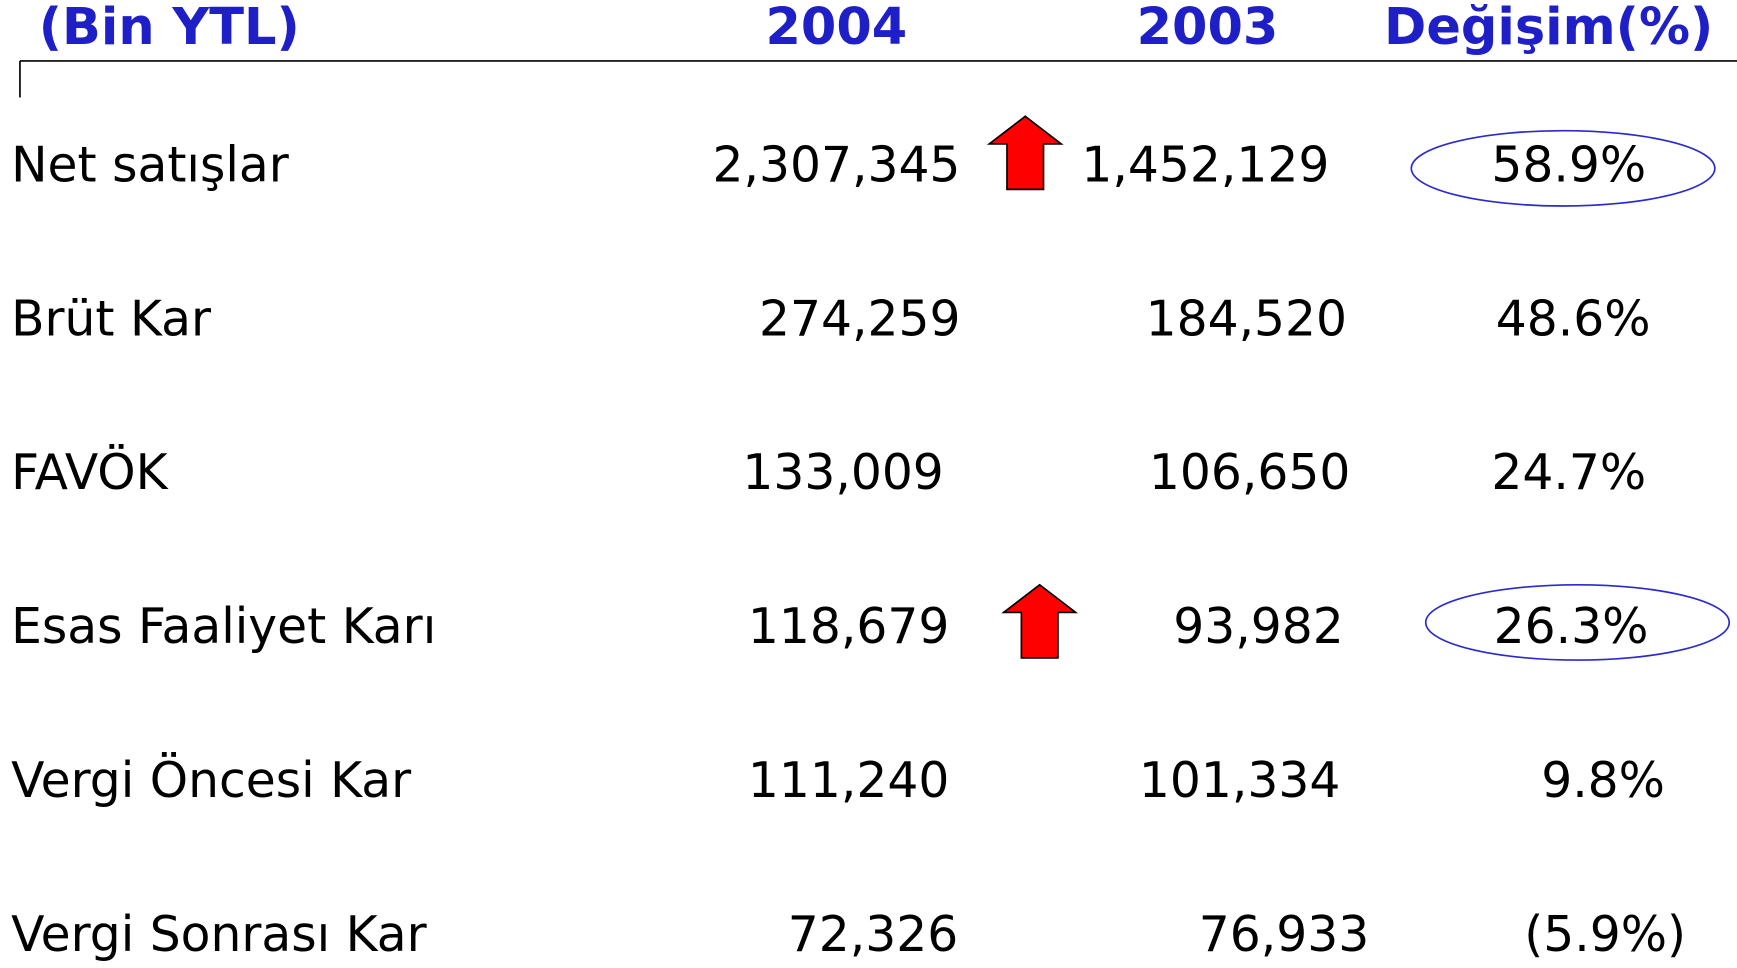  What do you see at coordinates (1603, 781) in the screenshot?
I see `change-cell: 9.8%` at bounding box center [1603, 781].